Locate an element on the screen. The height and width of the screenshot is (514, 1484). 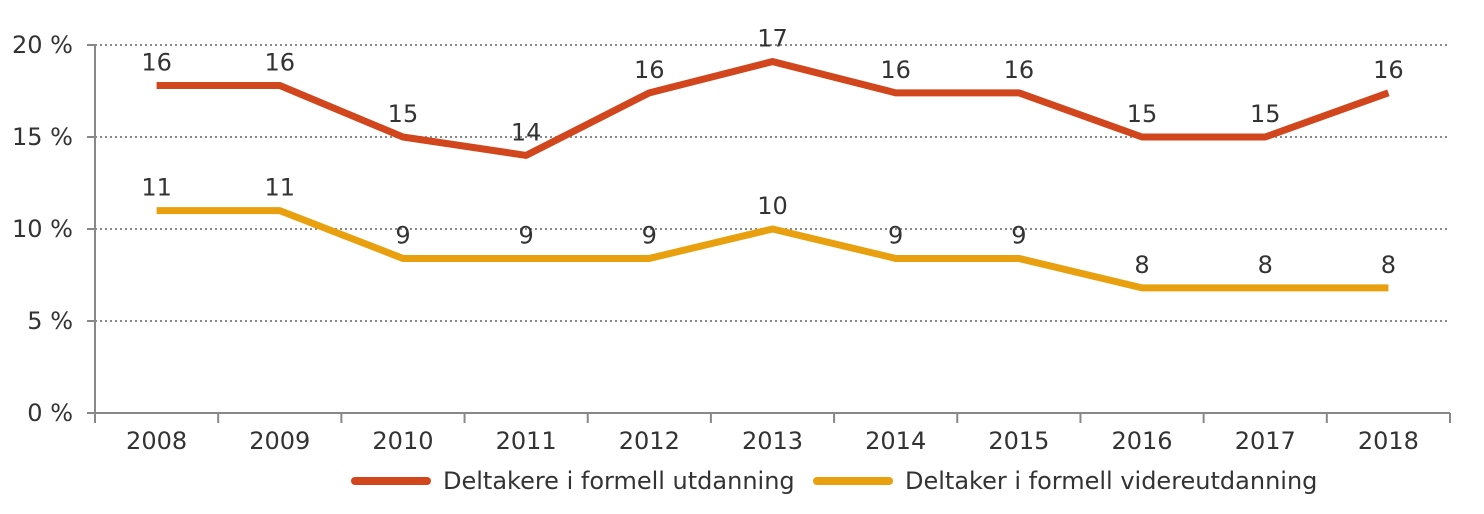
y-tick-label: 5 % is located at coordinates (50, 321).